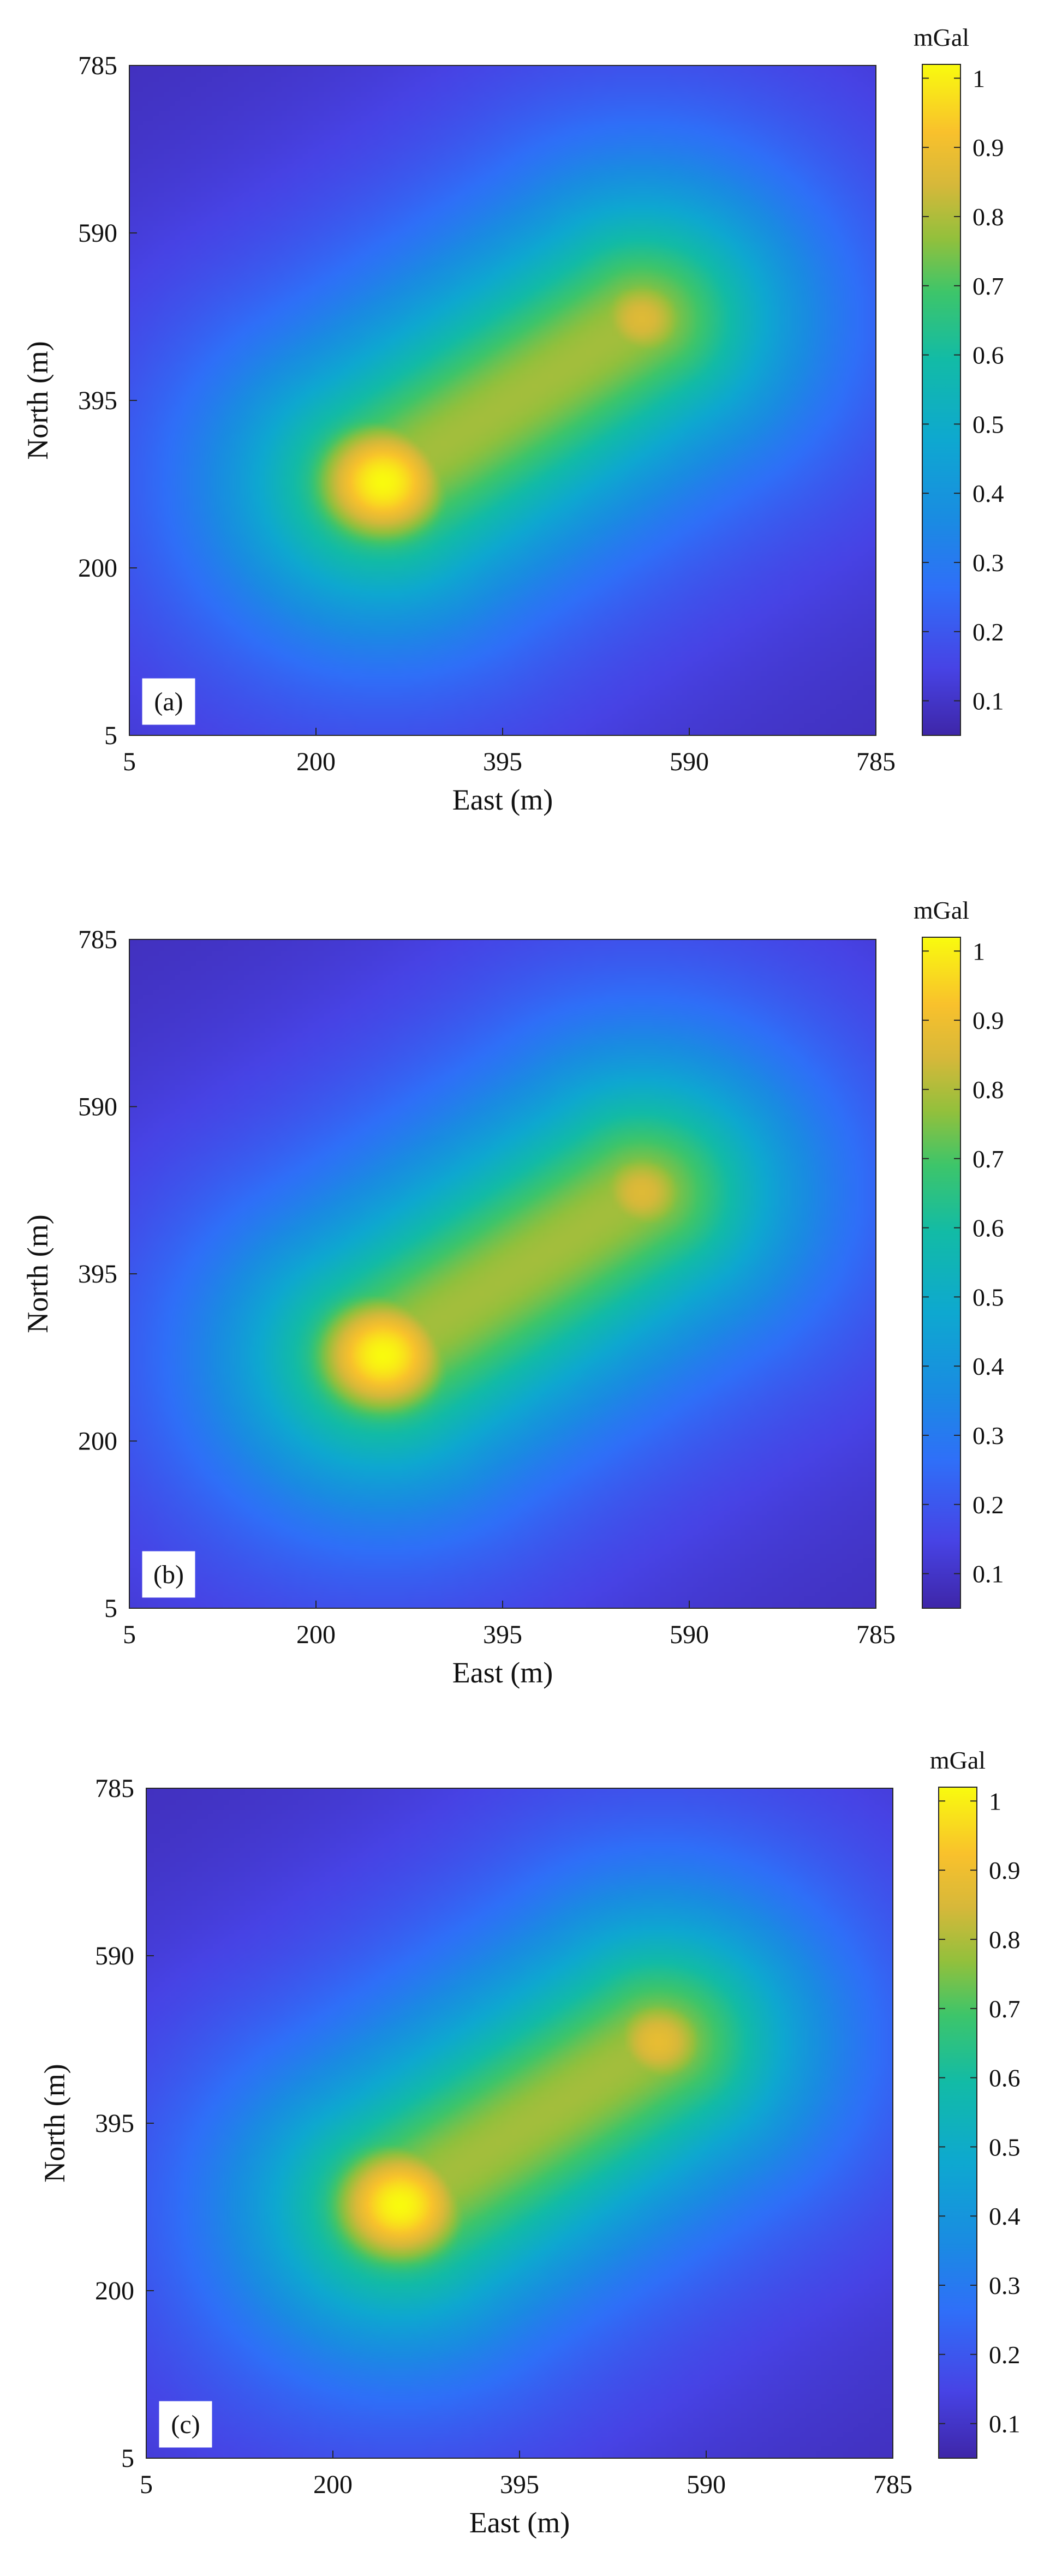 The image size is (1062, 2576). I want to click on panel-label: (b), so click(168, 1575).